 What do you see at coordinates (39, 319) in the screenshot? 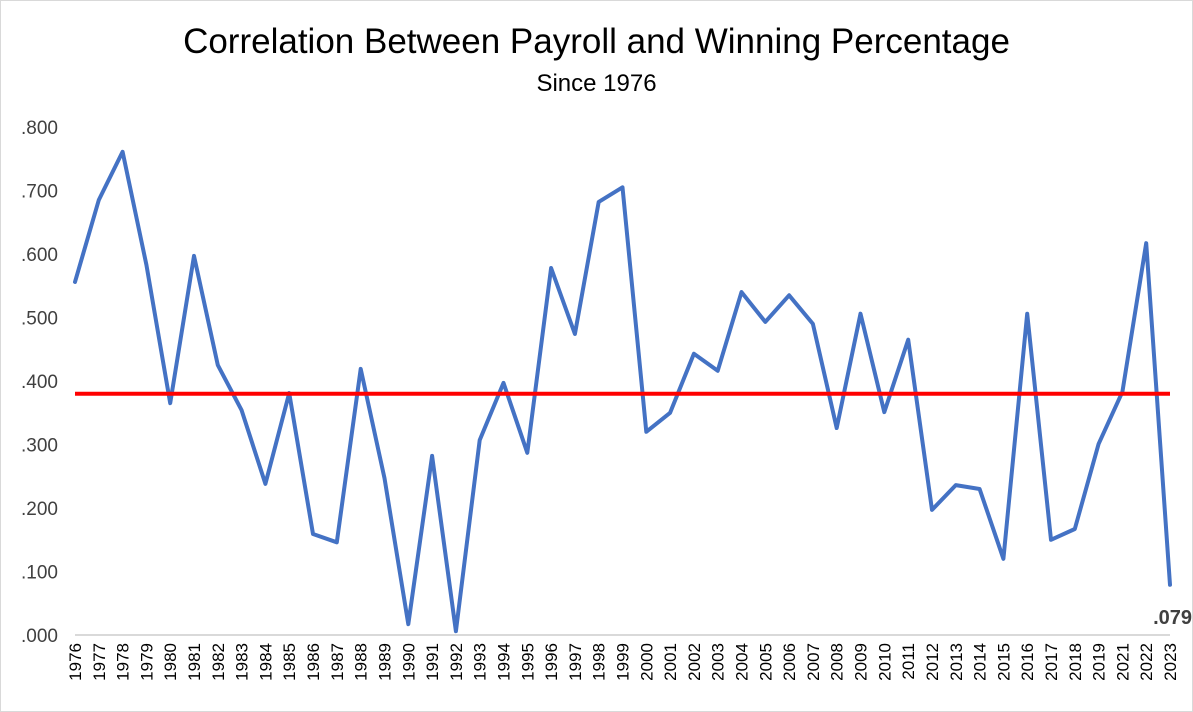
I see `y-tick-label: .500` at bounding box center [39, 319].